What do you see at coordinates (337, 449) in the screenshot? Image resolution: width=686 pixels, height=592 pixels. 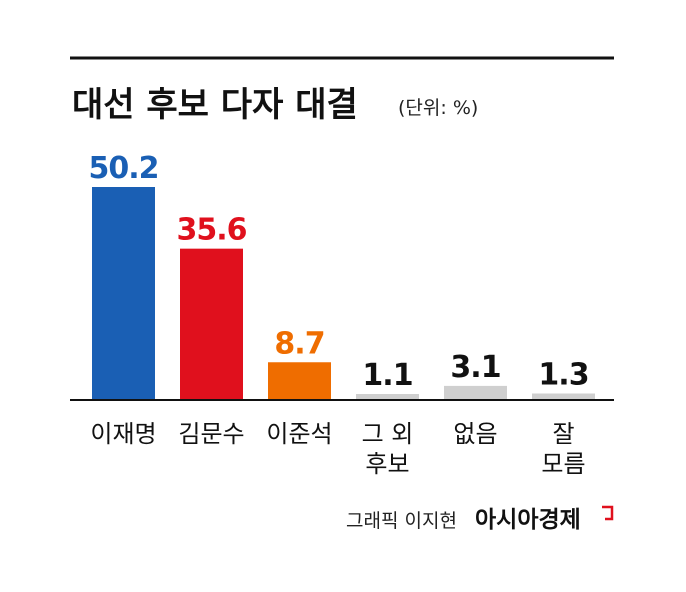 I see `category-labels-layer: 이재명 김문수 이준석 그 외후보 없음 잘모름` at bounding box center [337, 449].